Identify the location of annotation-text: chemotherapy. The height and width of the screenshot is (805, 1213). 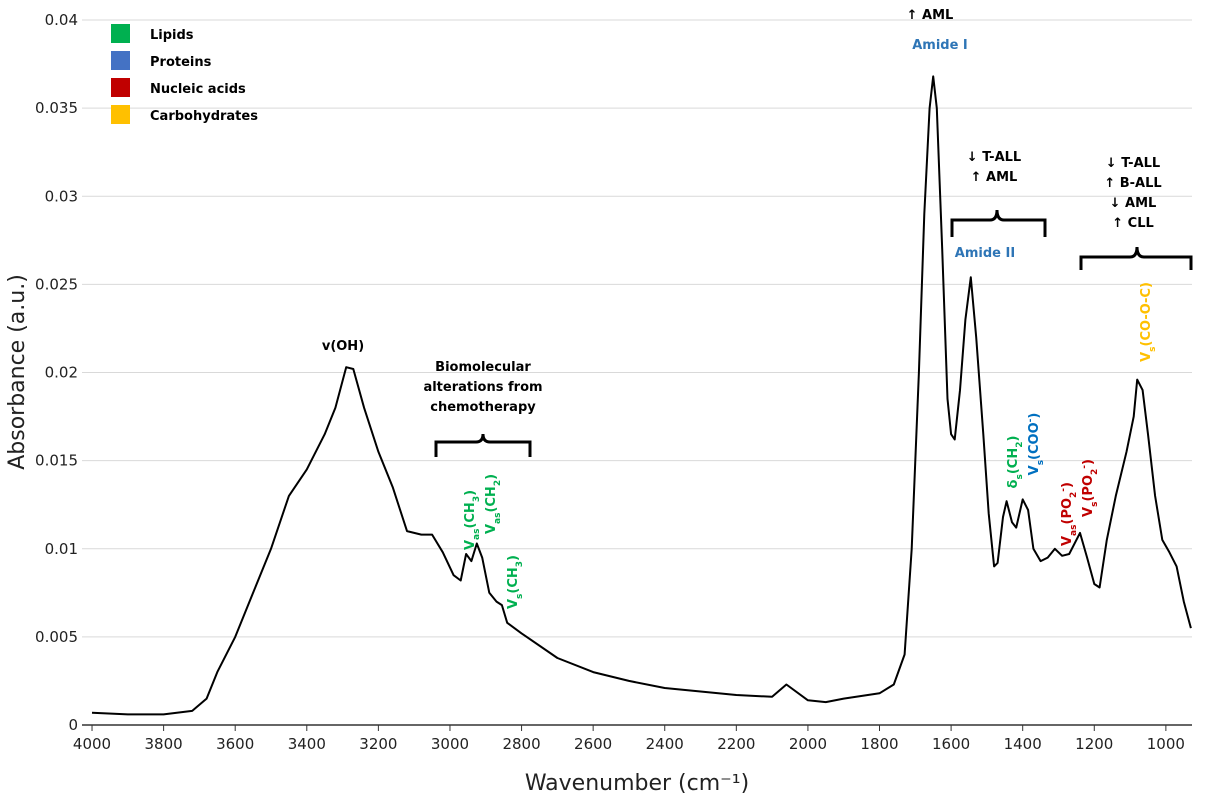
(483, 407).